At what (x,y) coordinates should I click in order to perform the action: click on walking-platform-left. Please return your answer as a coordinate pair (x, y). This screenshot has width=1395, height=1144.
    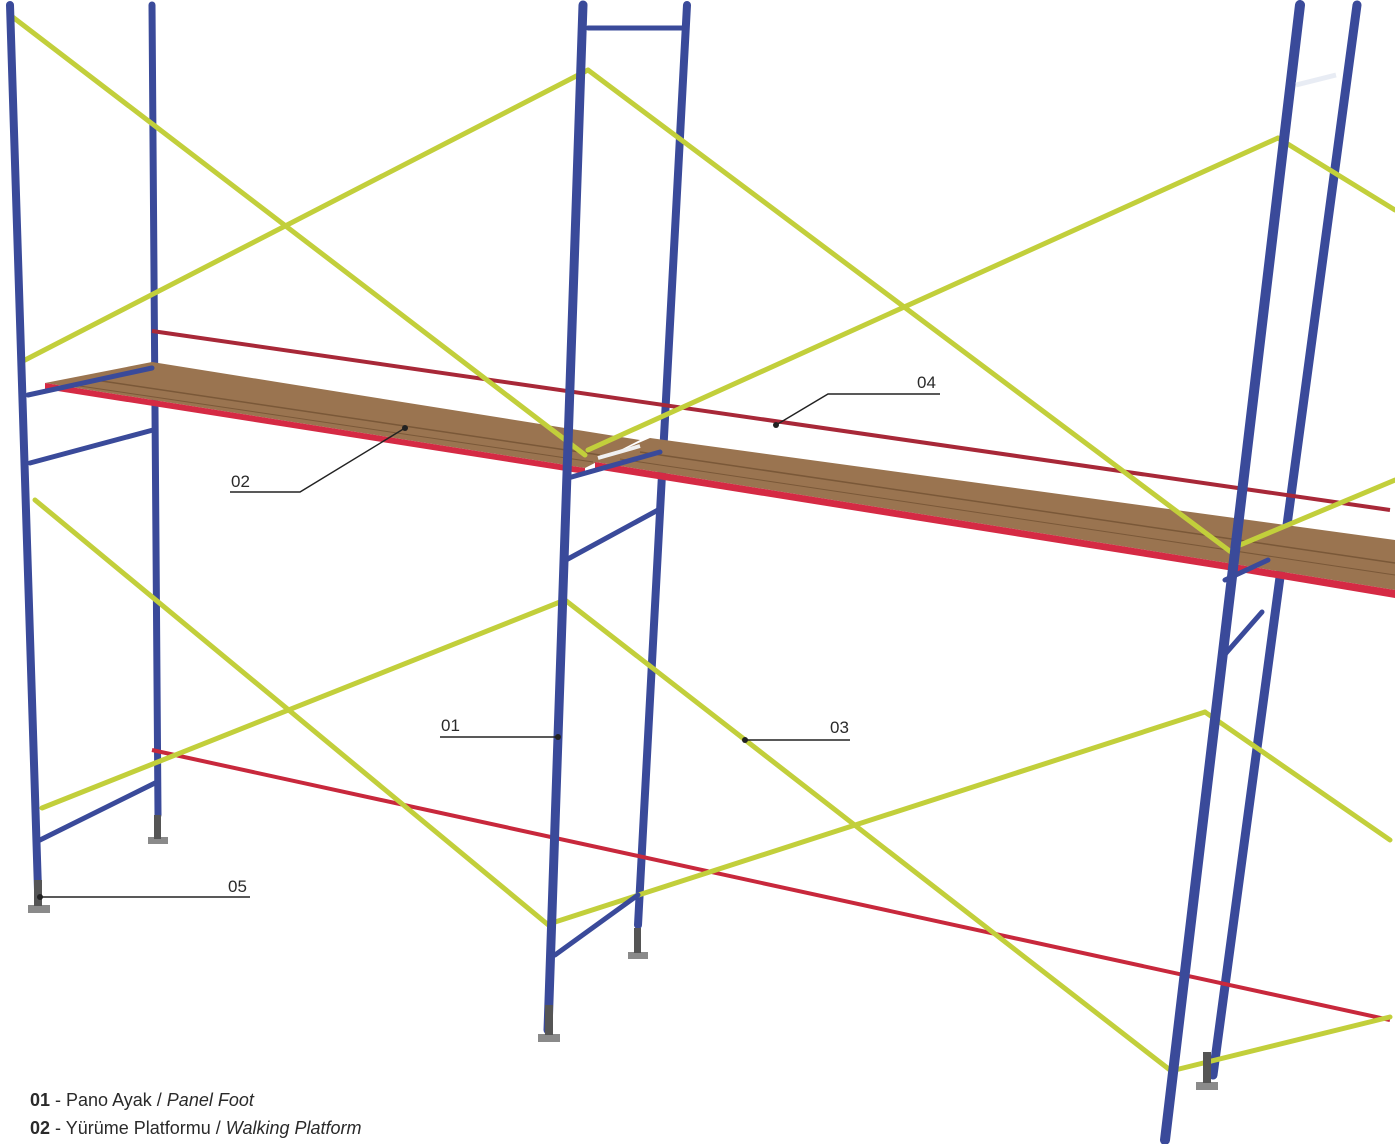
    Looking at the image, I should click on (342, 418).